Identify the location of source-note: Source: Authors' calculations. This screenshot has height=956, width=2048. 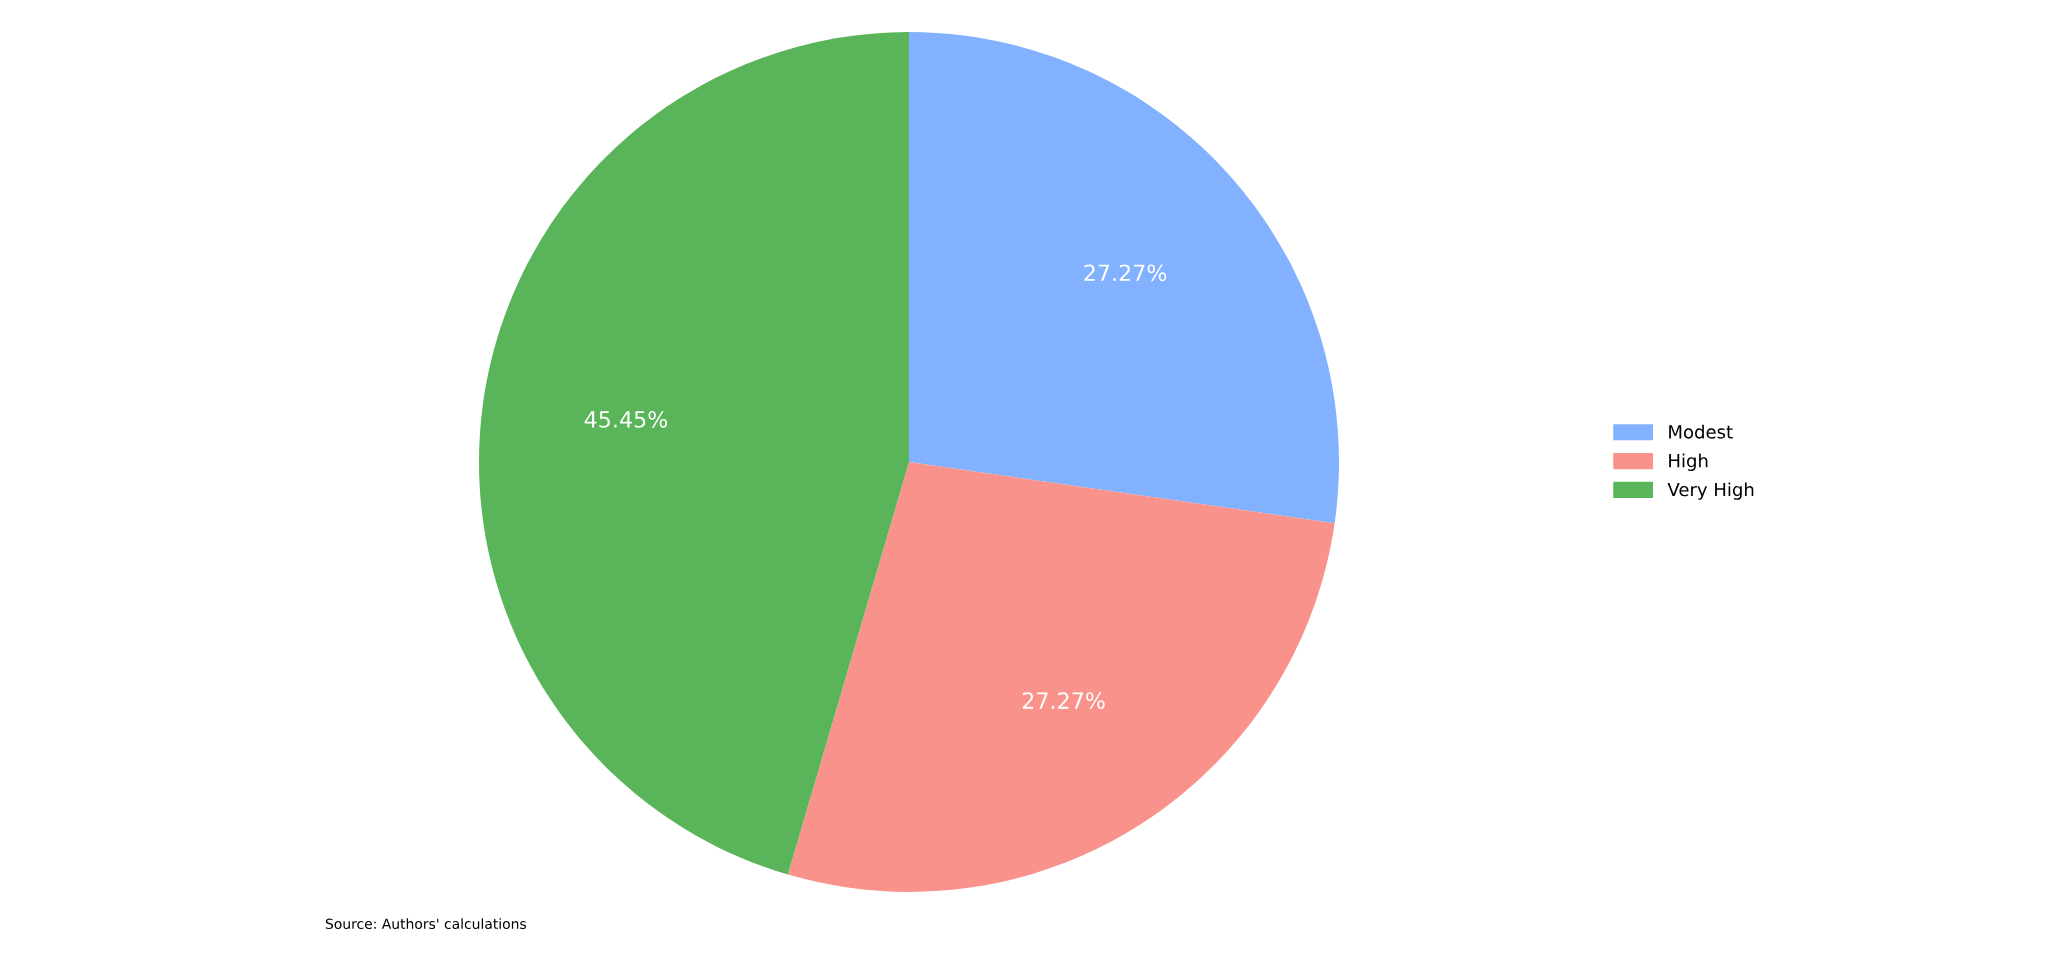
(425, 924).